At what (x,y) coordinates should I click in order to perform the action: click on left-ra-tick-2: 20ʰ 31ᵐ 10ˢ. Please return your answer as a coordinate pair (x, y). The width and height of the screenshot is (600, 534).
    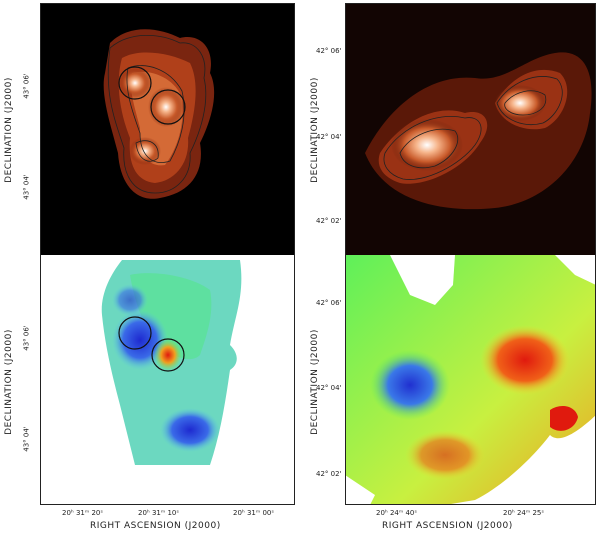
    Looking at the image, I should click on (158, 513).